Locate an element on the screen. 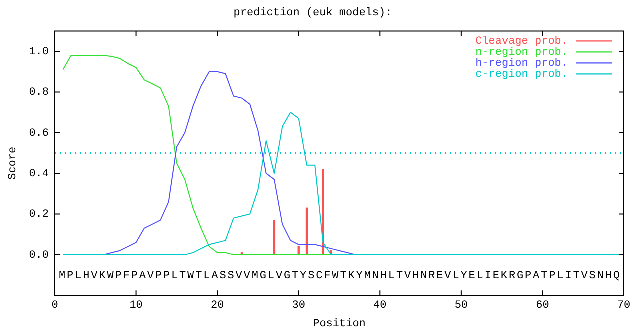 This screenshot has height=336, width=640. x-tick-label: 40 is located at coordinates (380, 306).